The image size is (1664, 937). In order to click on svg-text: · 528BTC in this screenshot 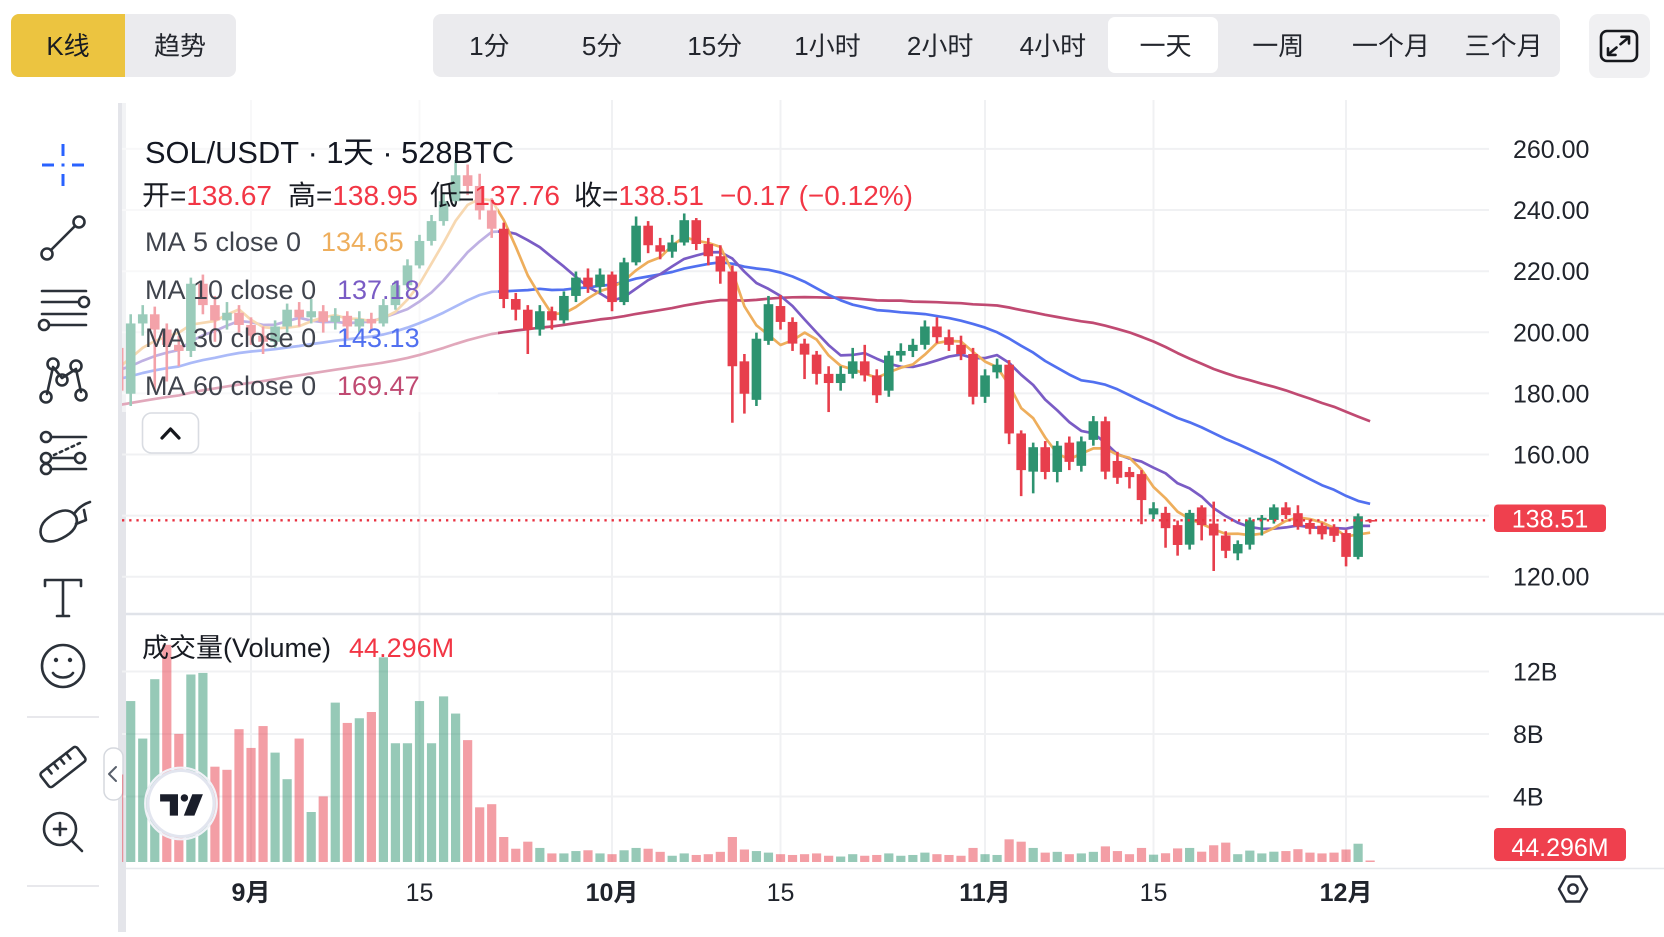, I will do `click(444, 152)`.